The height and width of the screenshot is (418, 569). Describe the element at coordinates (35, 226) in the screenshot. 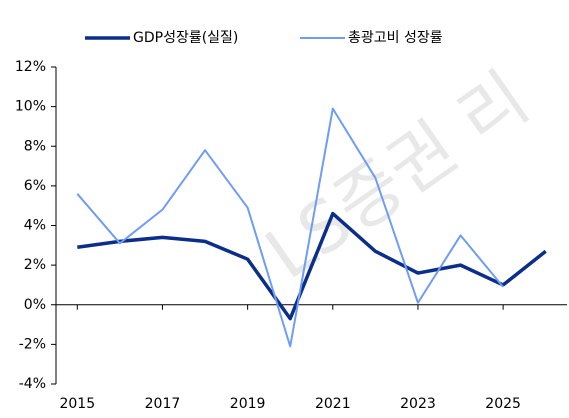

I see `y-tick-label: 4%` at that location.